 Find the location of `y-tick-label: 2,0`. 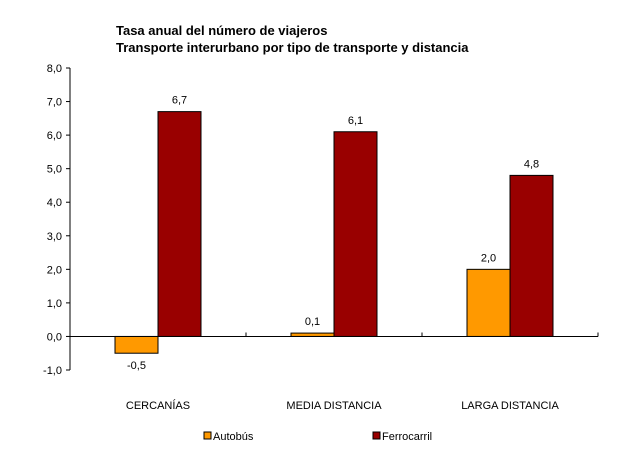

y-tick-label: 2,0 is located at coordinates (54, 270).